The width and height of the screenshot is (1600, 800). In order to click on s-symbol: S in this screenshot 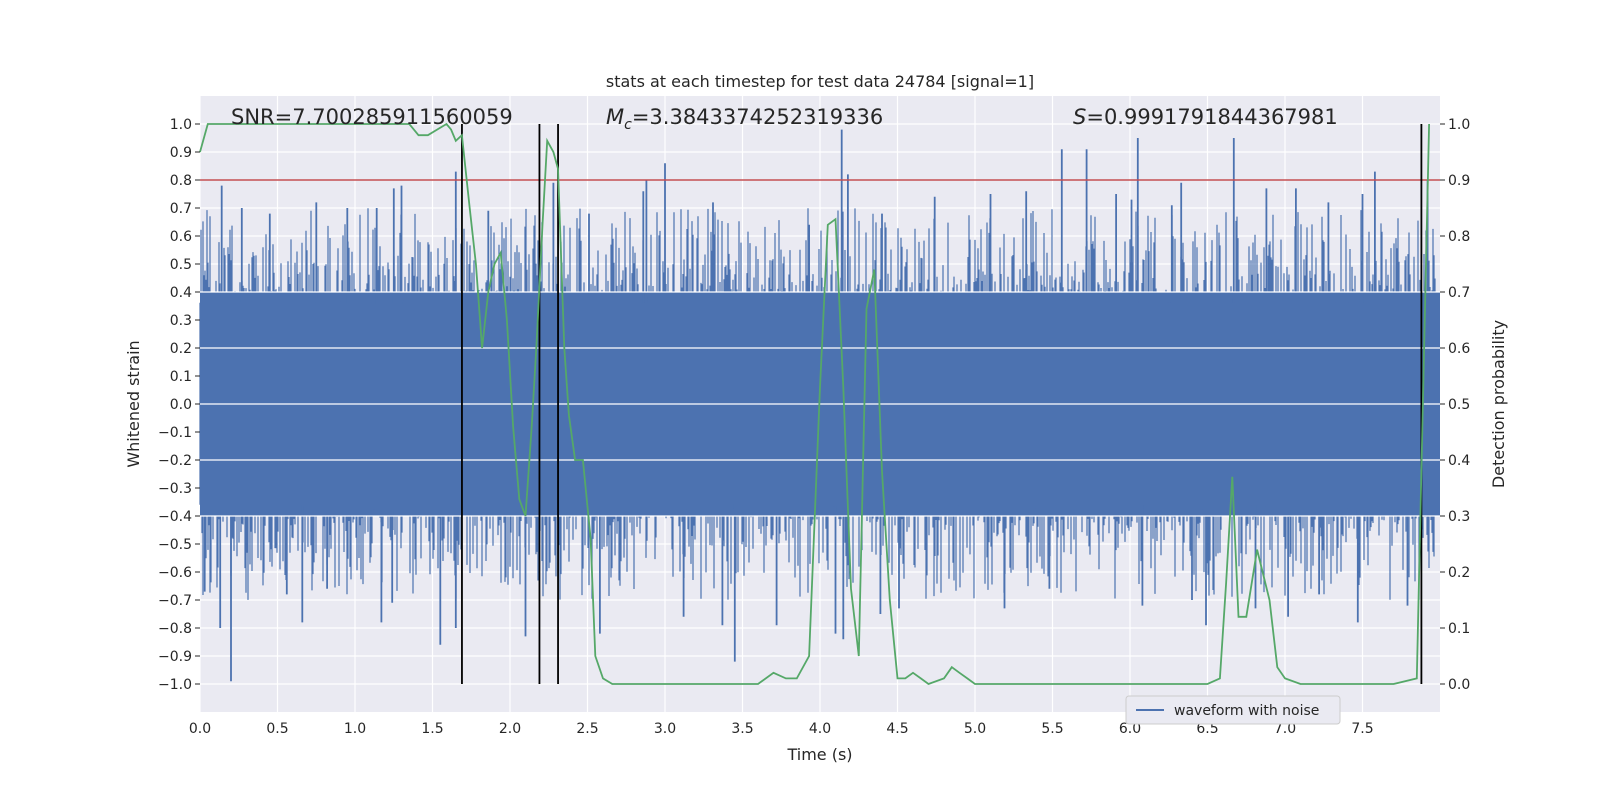, I will do `click(1079, 117)`.